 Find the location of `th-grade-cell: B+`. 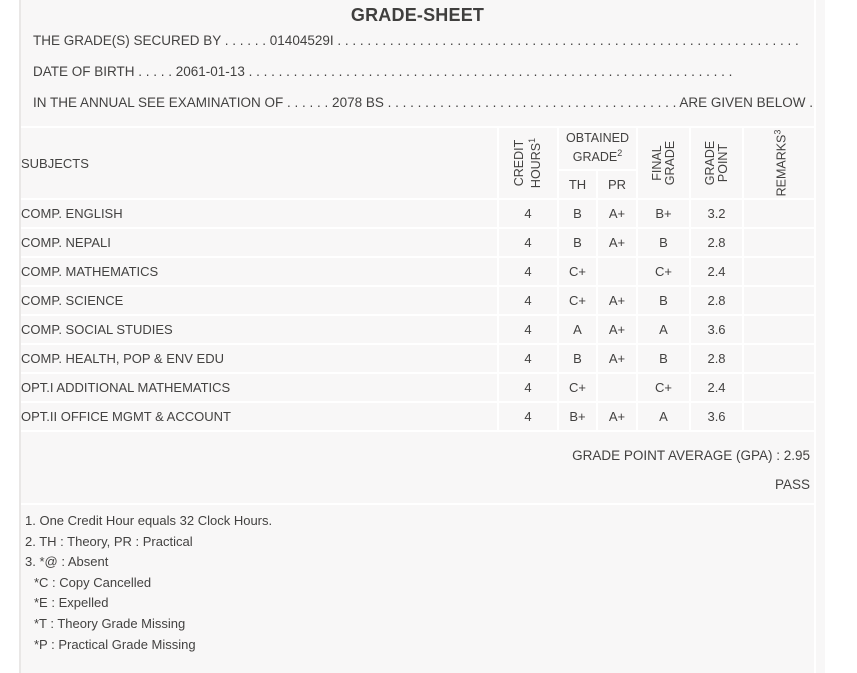

th-grade-cell: B+ is located at coordinates (577, 416).